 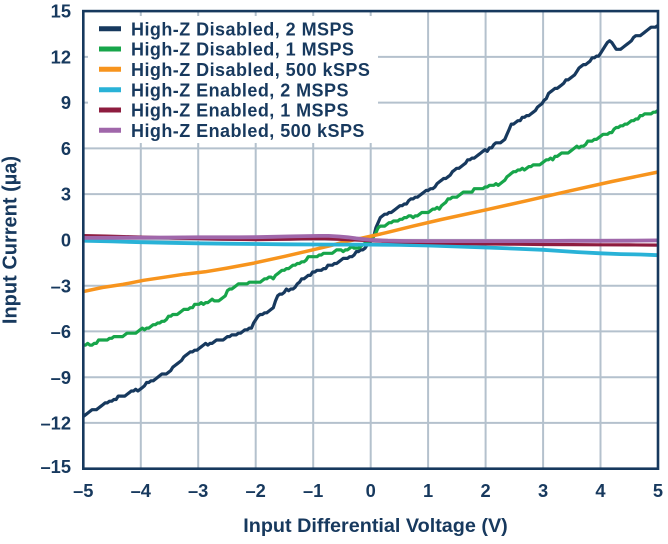 What do you see at coordinates (256, 490) in the screenshot?
I see `svg-text: –2` at bounding box center [256, 490].